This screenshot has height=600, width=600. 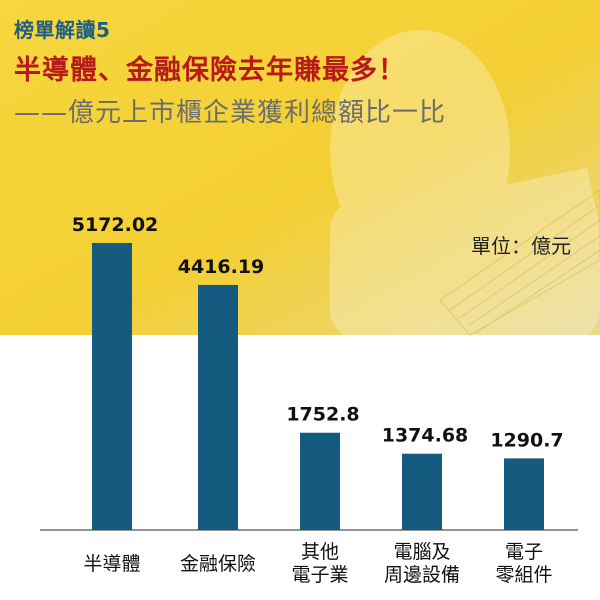 I want to click on value-label-1: 4416.19, so click(x=221, y=267).